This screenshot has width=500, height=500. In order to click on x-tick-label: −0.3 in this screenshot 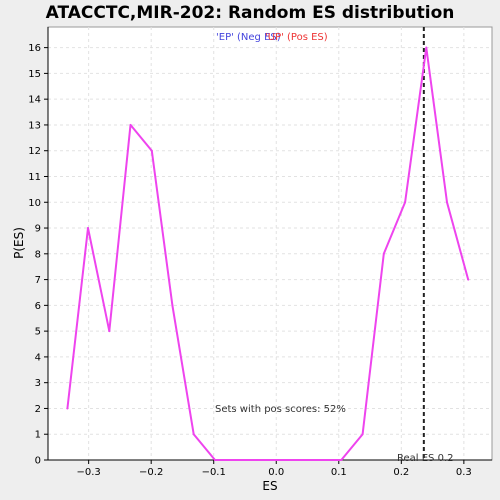, I will do `click(88, 472)`.